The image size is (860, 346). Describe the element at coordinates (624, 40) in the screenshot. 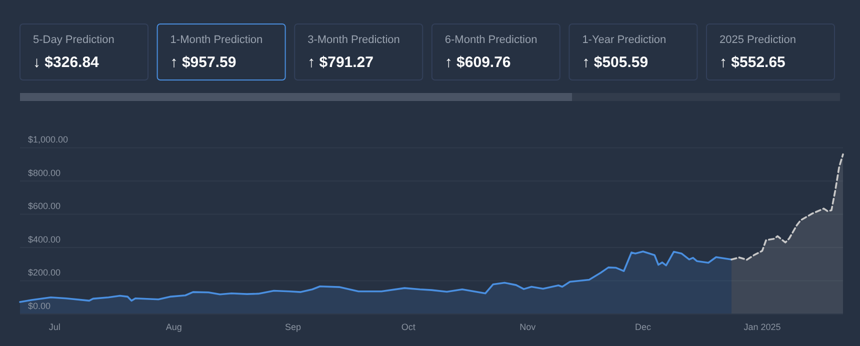

I see `text: 1-Year Prediction` at that location.